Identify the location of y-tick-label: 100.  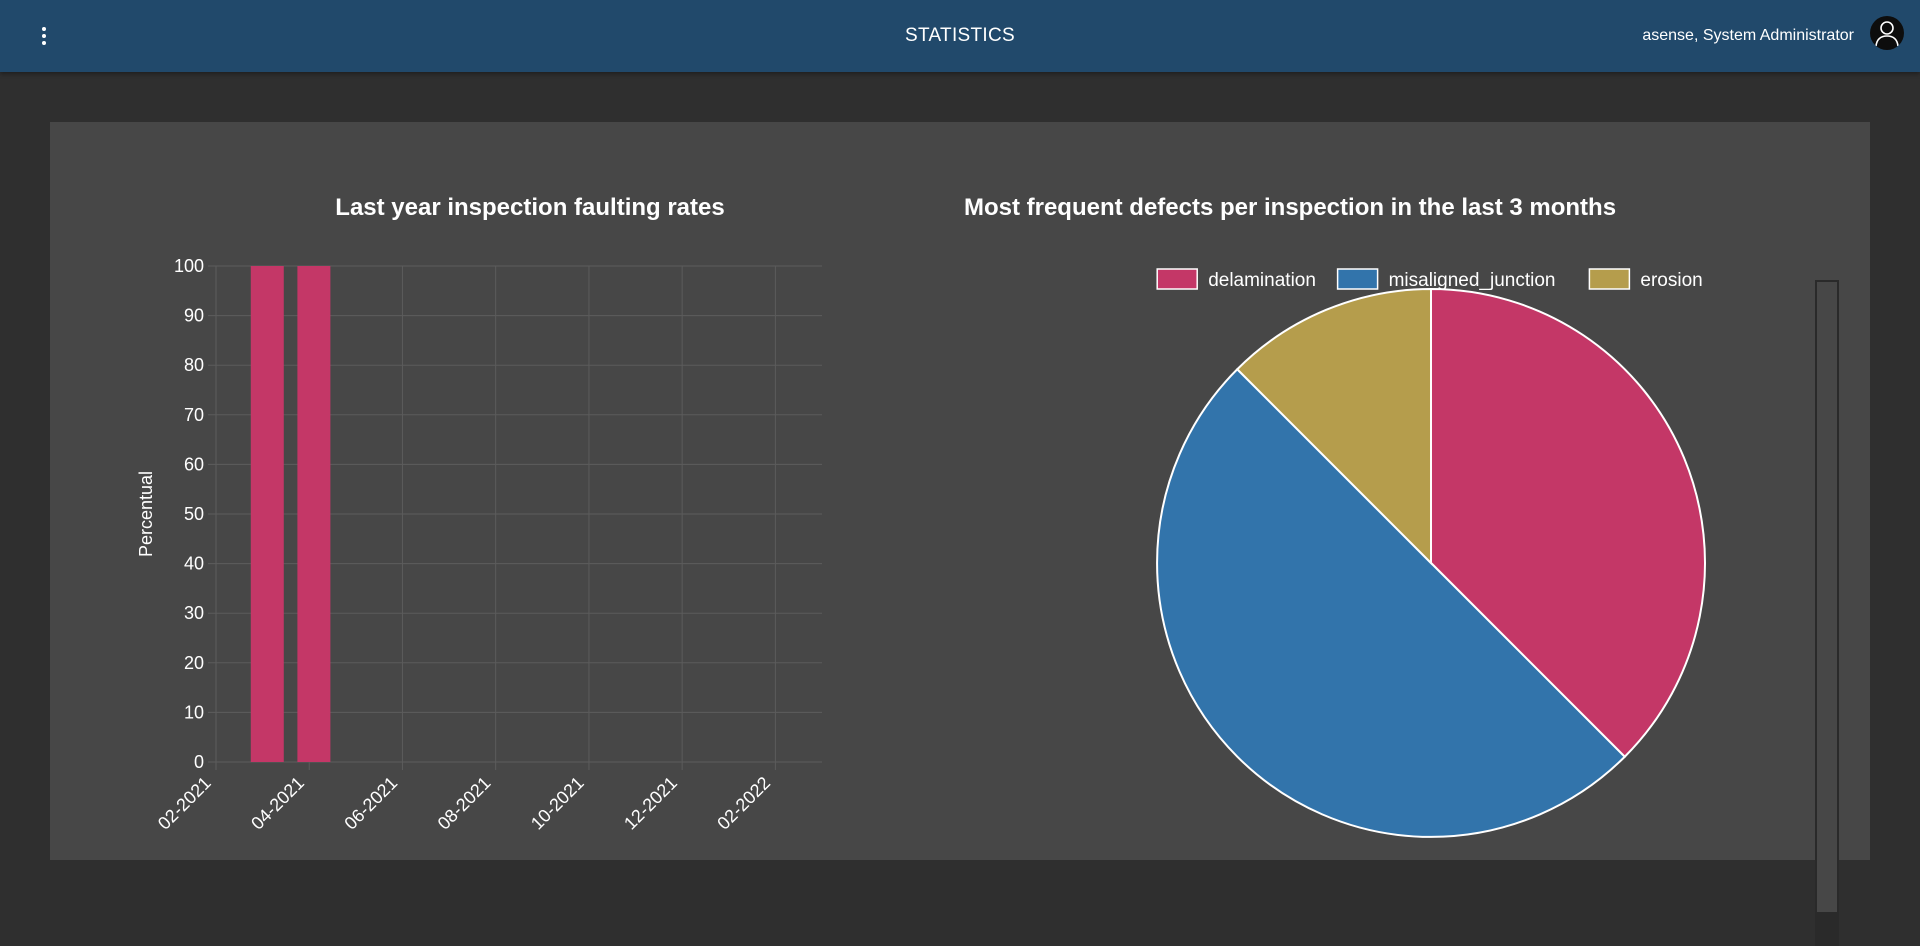
(189, 266).